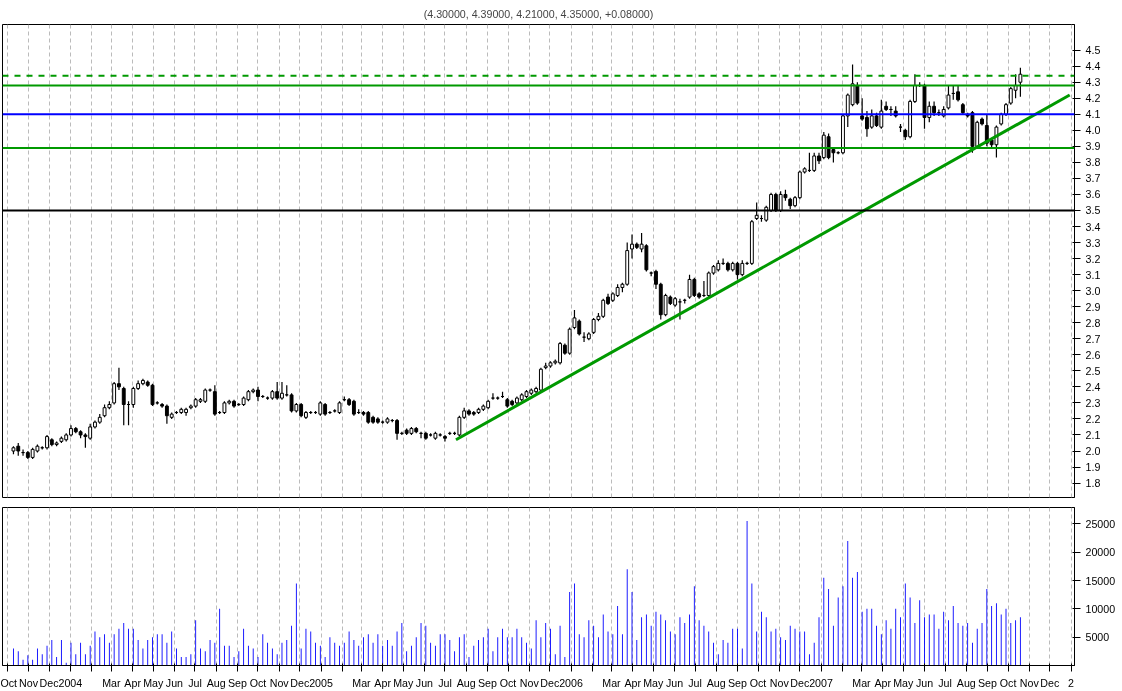 The image size is (1122, 691). What do you see at coordinates (821, 682) in the screenshot?
I see `x-tick-label: 2007` at bounding box center [821, 682].